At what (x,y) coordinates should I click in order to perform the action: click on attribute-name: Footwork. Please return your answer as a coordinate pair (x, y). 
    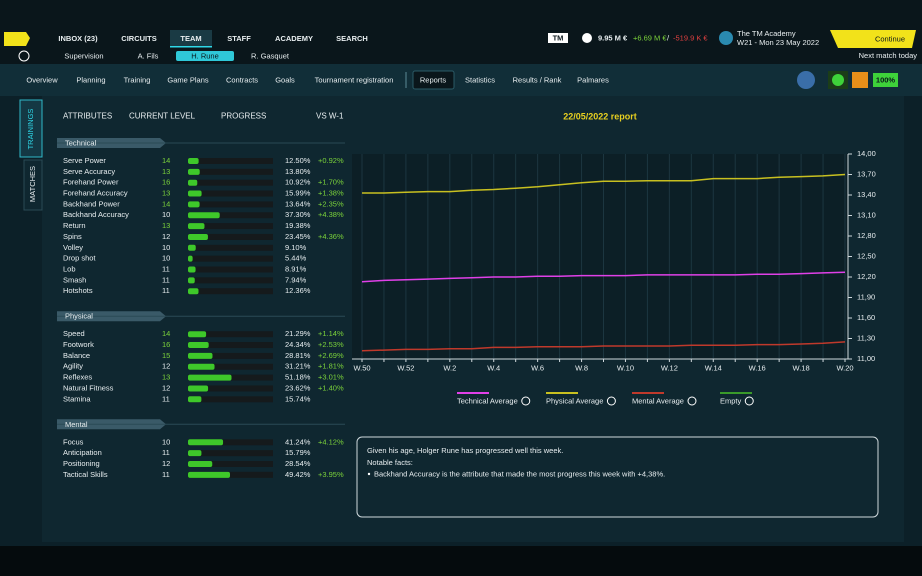
    Looking at the image, I should click on (78, 344).